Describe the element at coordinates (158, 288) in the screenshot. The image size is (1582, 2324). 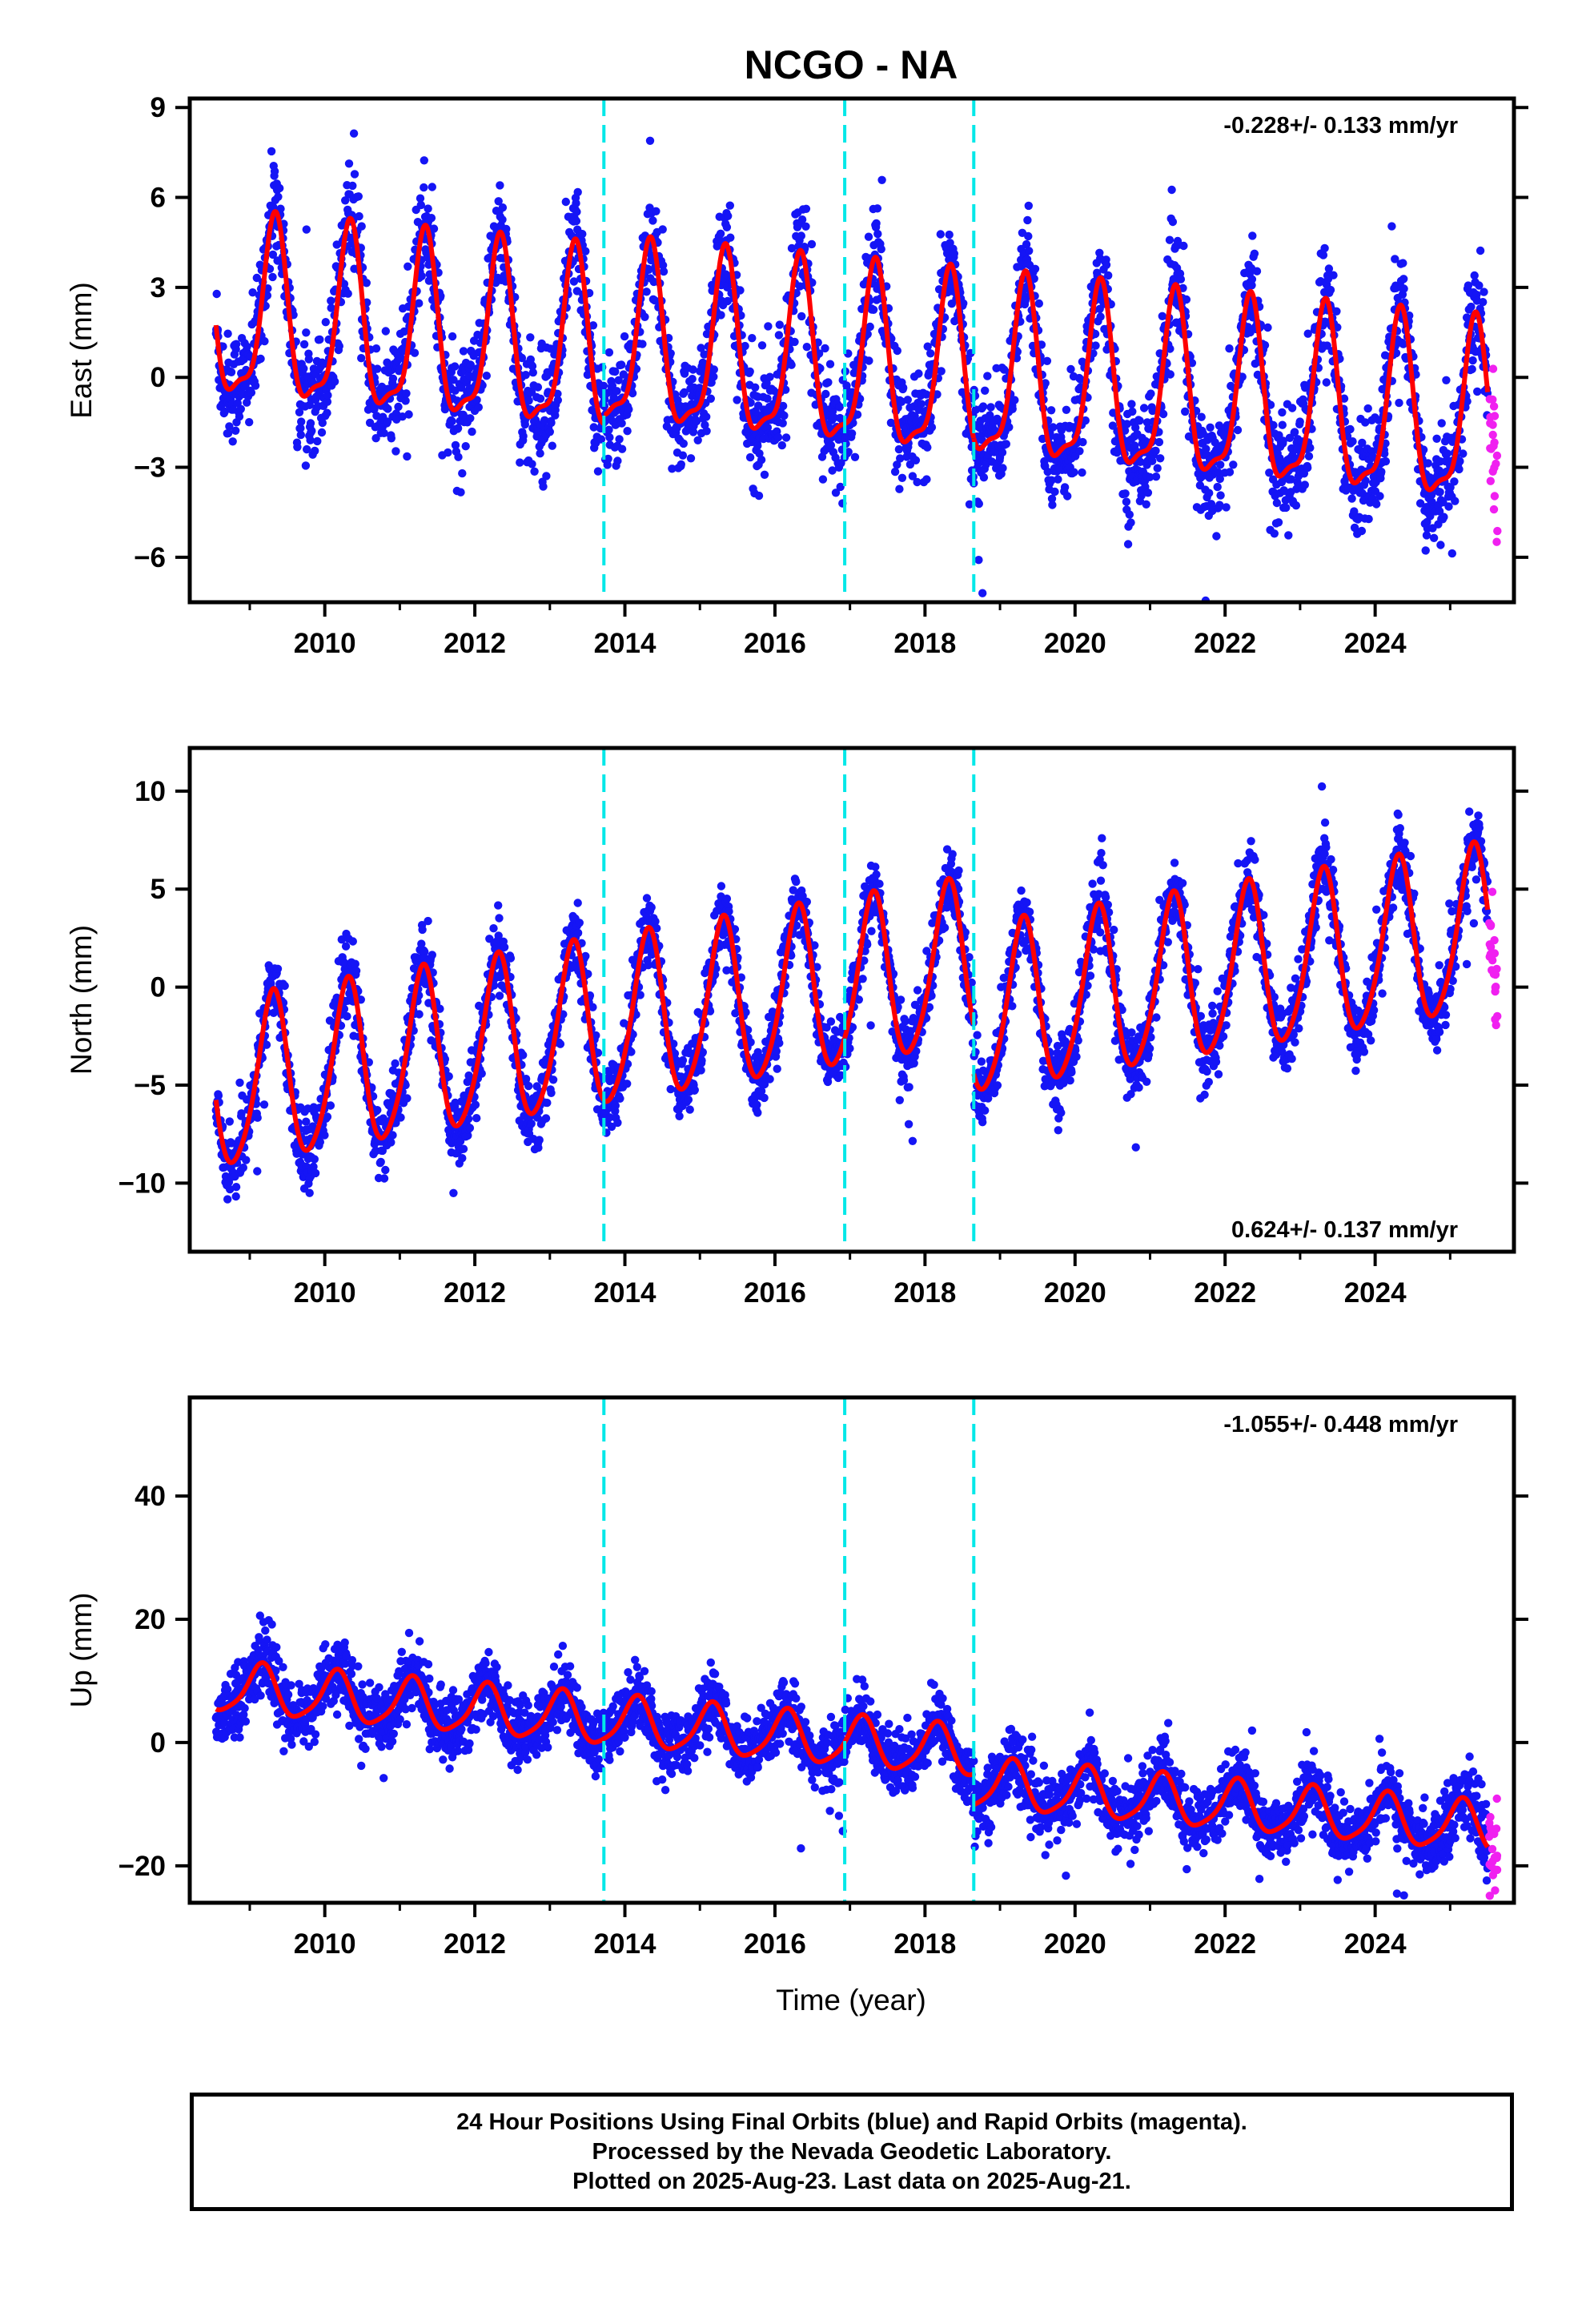
I see `east-y-tick-label: 3` at that location.